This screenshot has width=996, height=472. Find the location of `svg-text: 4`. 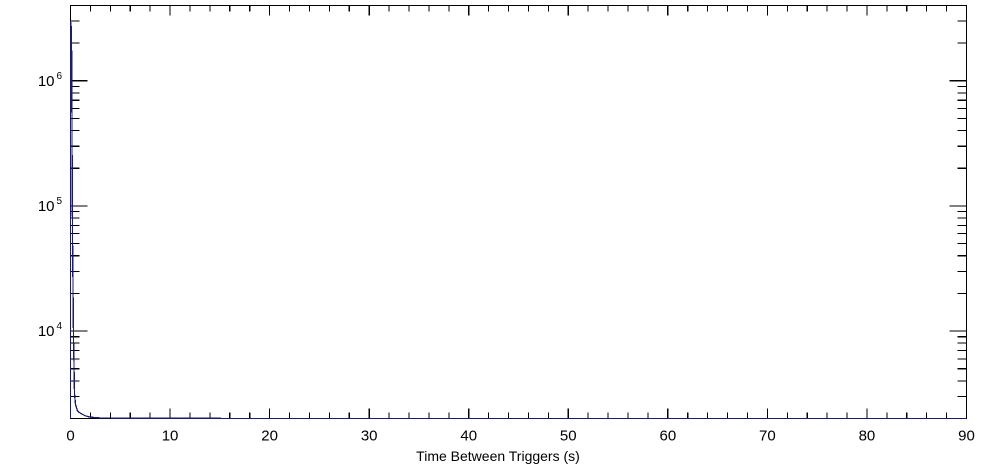

svg-text: 4 is located at coordinates (60, 326).